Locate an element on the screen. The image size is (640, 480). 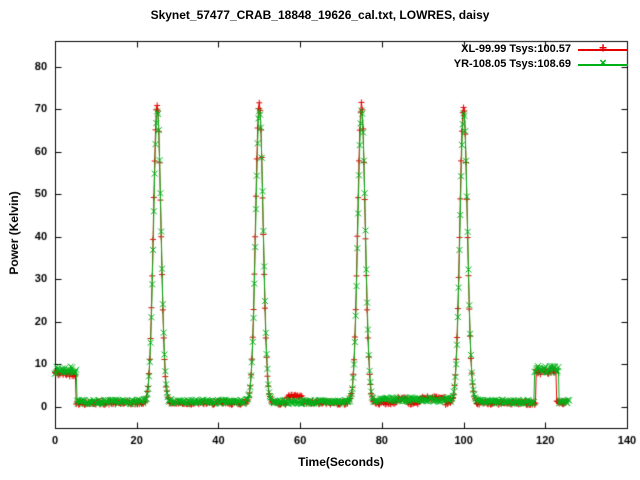
legend-sample-cross-icon: × is located at coordinates (603, 63).